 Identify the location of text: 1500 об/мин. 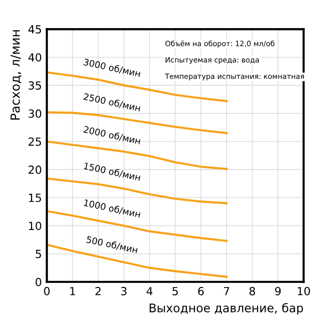
(112, 172).